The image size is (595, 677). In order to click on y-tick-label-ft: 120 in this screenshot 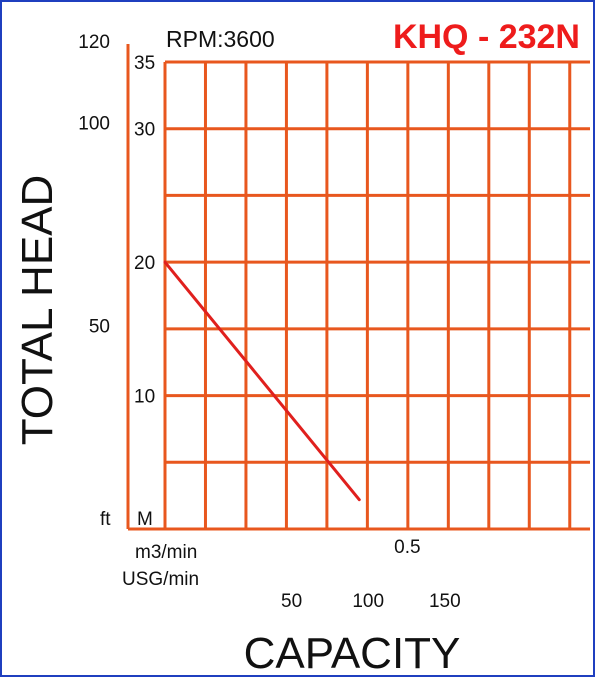, I will do `click(94, 42)`.